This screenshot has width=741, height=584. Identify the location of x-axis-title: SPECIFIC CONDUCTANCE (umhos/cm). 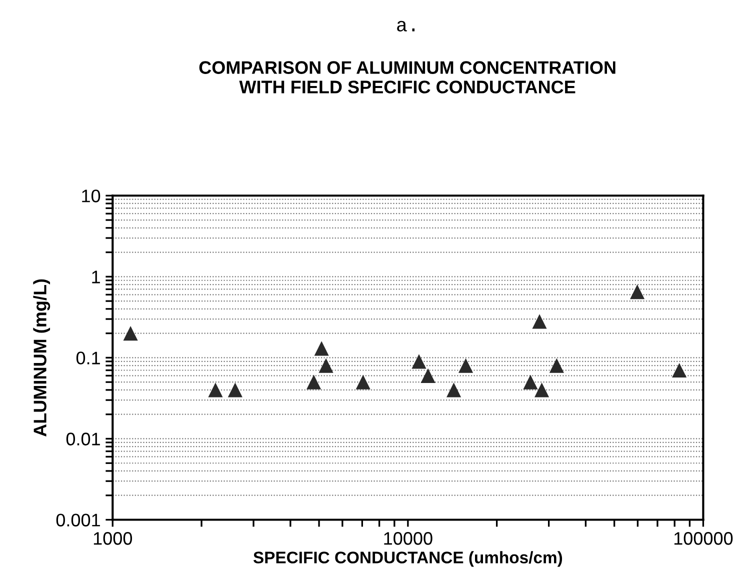
(407, 559).